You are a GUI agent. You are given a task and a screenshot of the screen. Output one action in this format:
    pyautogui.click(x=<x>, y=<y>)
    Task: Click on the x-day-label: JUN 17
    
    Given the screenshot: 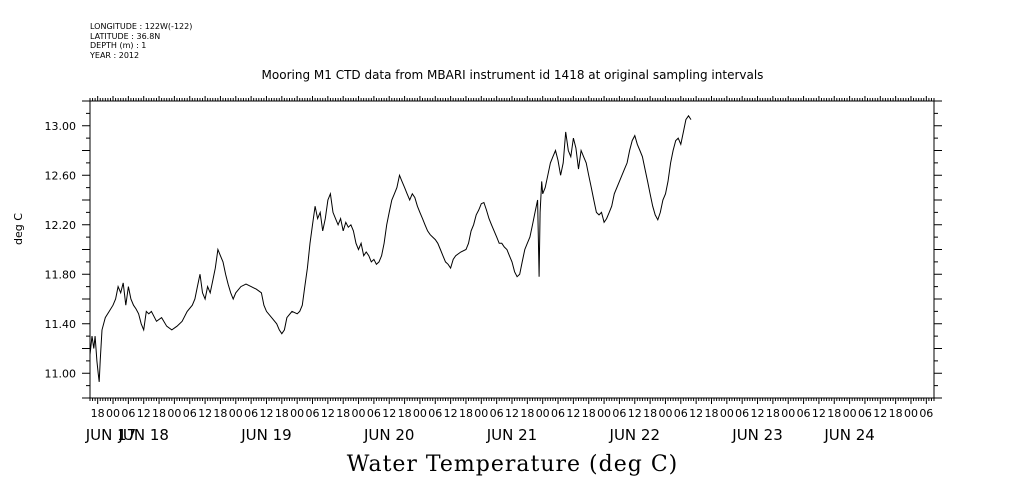 What is the action you would take?
    pyautogui.click(x=110, y=435)
    